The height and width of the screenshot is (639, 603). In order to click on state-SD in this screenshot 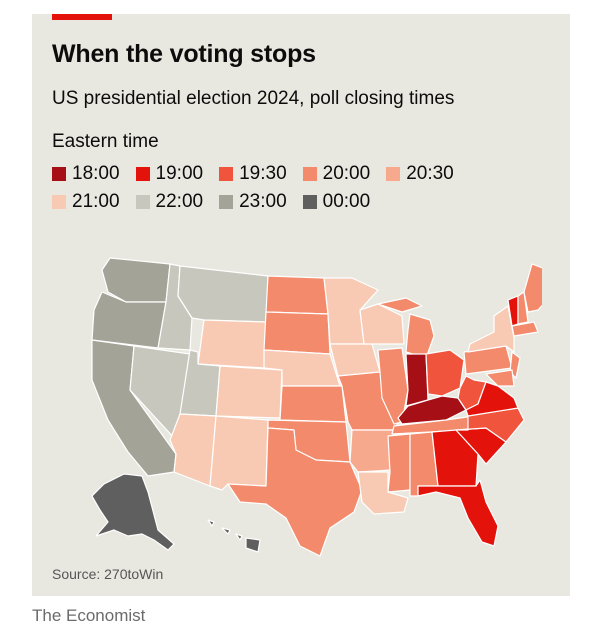, I will do `click(297, 333)`.